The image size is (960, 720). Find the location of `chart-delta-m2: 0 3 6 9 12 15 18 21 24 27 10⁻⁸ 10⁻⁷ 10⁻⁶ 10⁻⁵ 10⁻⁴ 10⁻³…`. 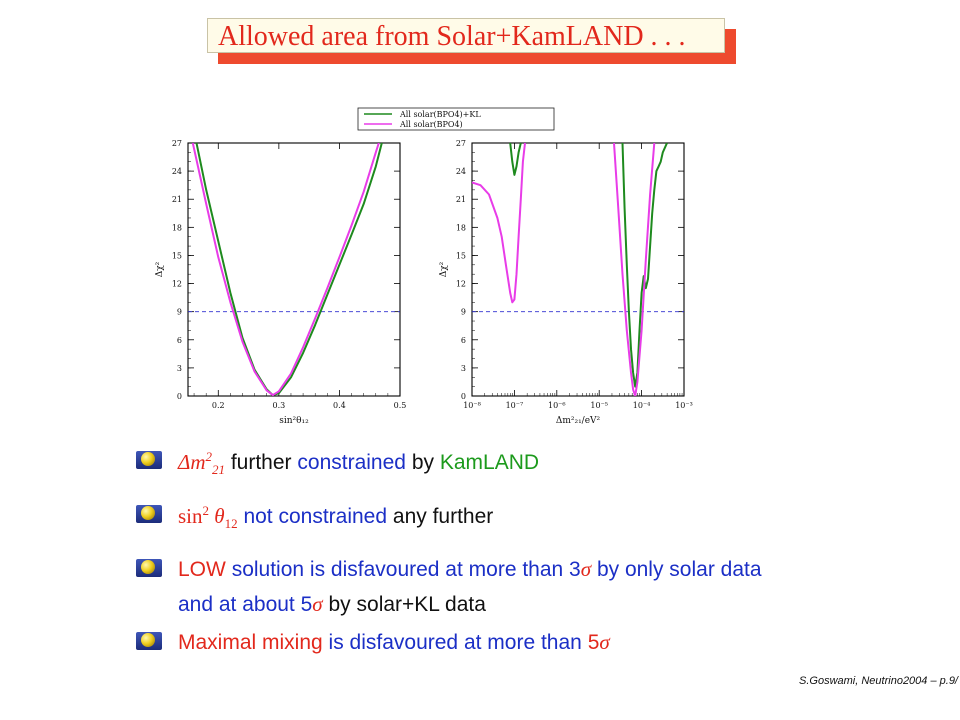

chart-delta-m2: 0 3 6 9 12 15 18 21 24 27 10⁻⁸ 10⁻⁷ 10⁻⁶ 10⁻⁵ 10⁻⁴ 10⁻³… is located at coordinates (566, 282).